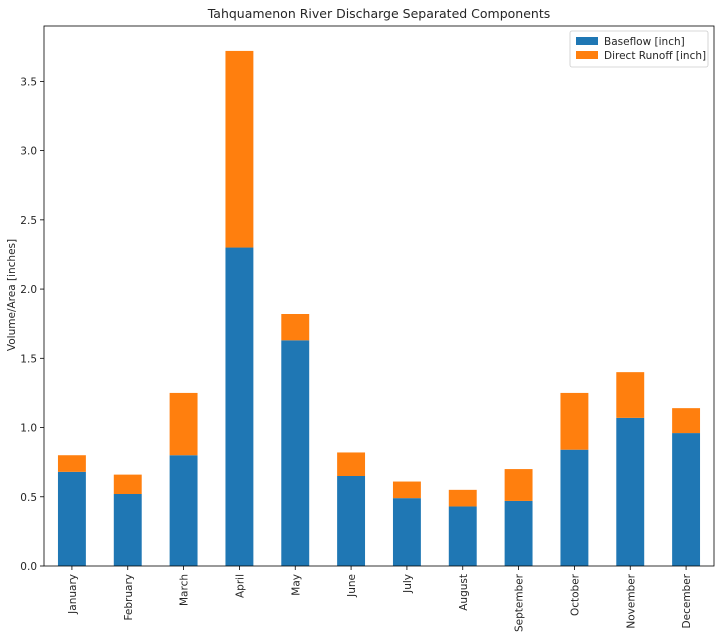  I want to click on bar-direct-runoff-november, so click(630, 395).